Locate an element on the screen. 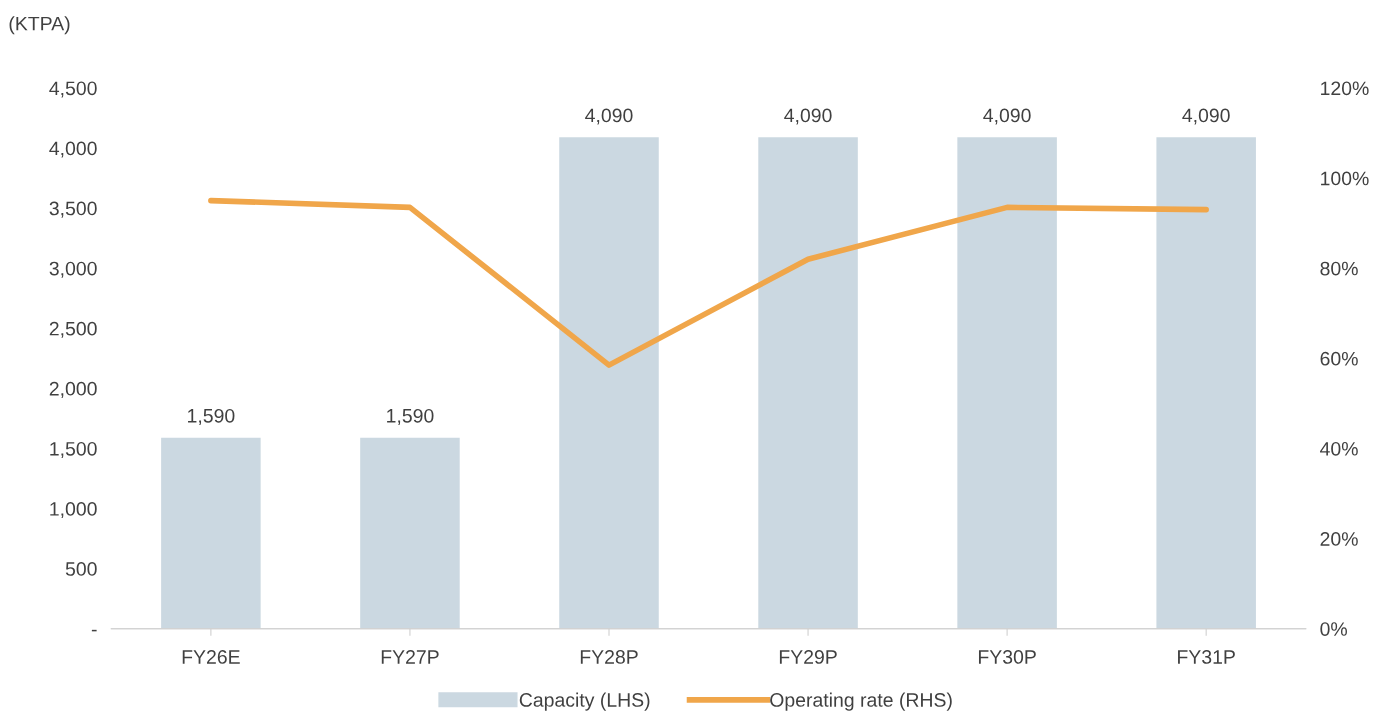 The height and width of the screenshot is (721, 1392). y-axis-title: (KTPA) is located at coordinates (39, 25).